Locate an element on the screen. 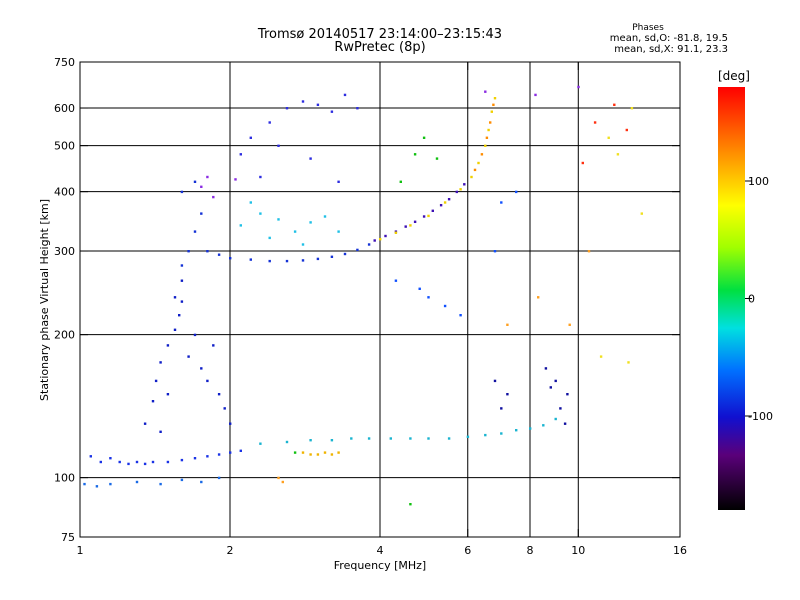 Image resolution: width=800 pixels, height=600 pixels. colorbar-tick-label: 0 is located at coordinates (751, 299).